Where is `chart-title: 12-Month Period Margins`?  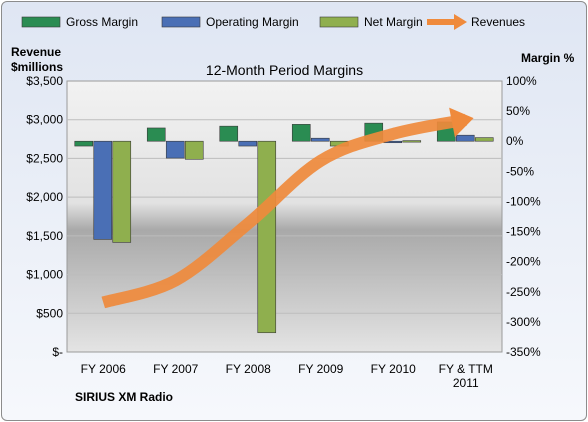 chart-title: 12-Month Period Margins is located at coordinates (284, 70).